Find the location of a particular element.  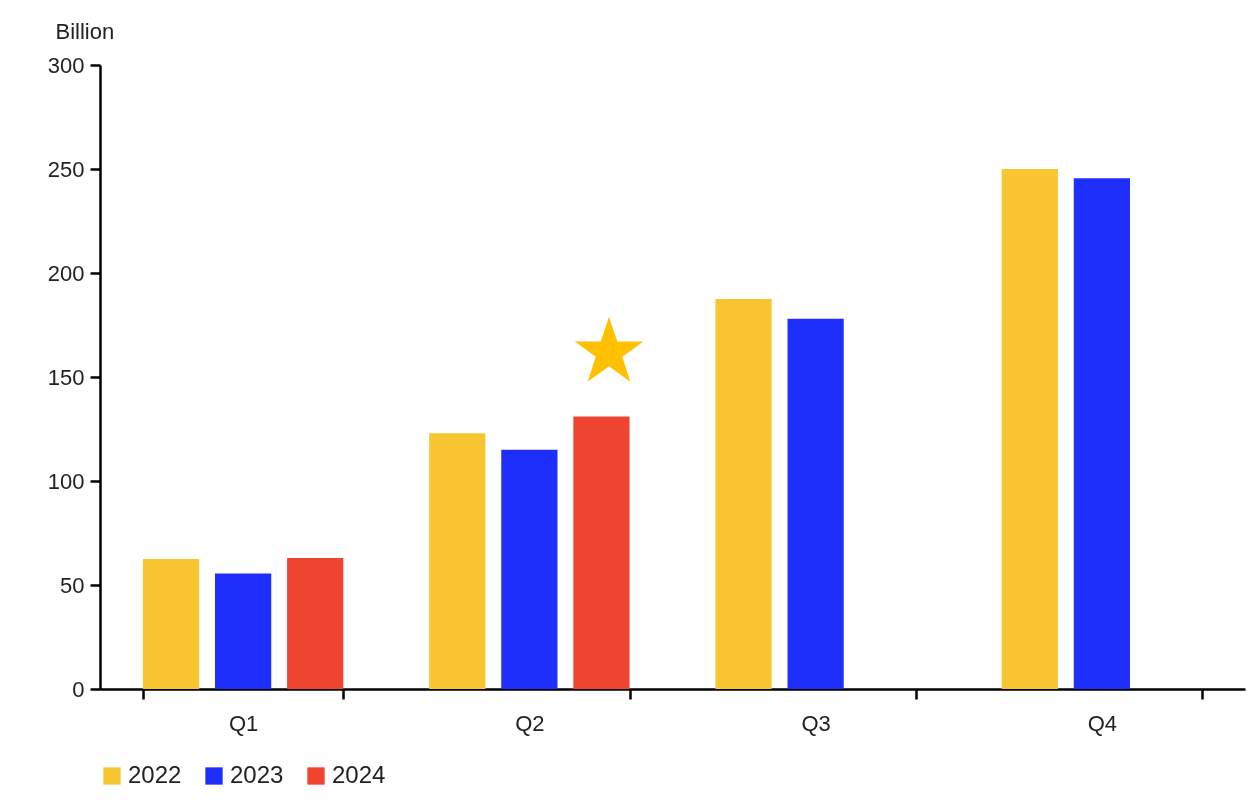

legend-label: 2024 is located at coordinates (359, 774).